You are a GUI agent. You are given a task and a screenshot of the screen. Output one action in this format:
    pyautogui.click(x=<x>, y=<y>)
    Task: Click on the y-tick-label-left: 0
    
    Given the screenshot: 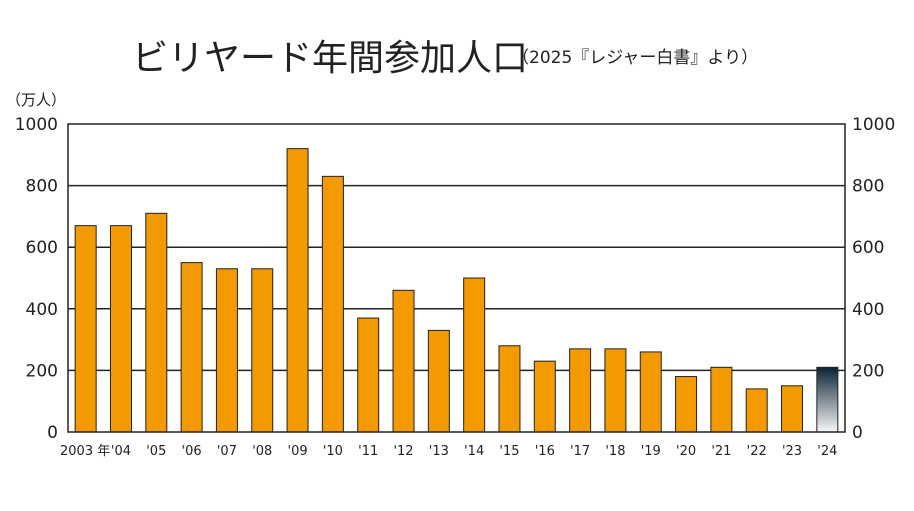 What is the action you would take?
    pyautogui.click(x=52, y=433)
    